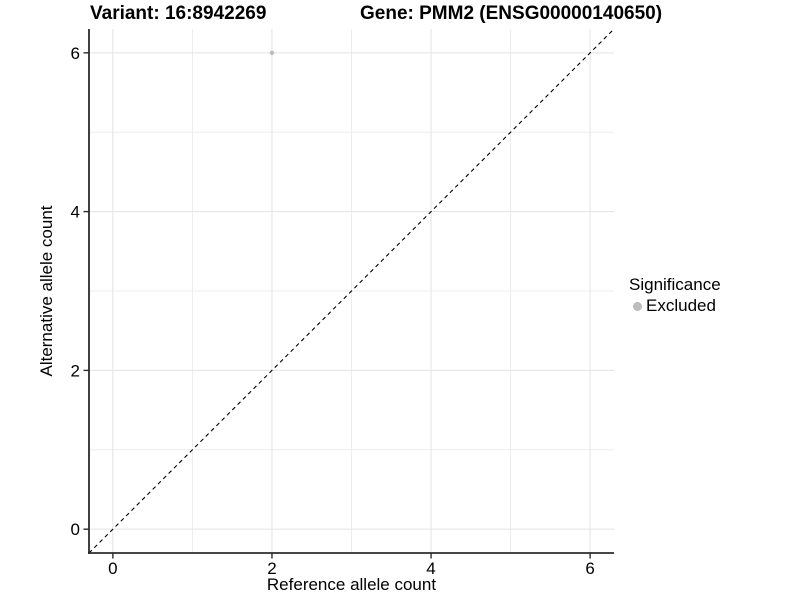 The height and width of the screenshot is (600, 800). I want to click on y-axis-title: Alternative allele count, so click(46, 291).